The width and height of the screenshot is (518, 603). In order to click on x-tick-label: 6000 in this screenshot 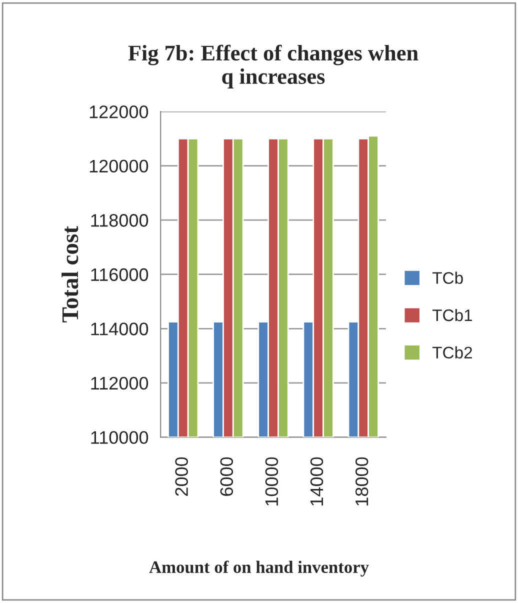, I will do `click(227, 476)`.